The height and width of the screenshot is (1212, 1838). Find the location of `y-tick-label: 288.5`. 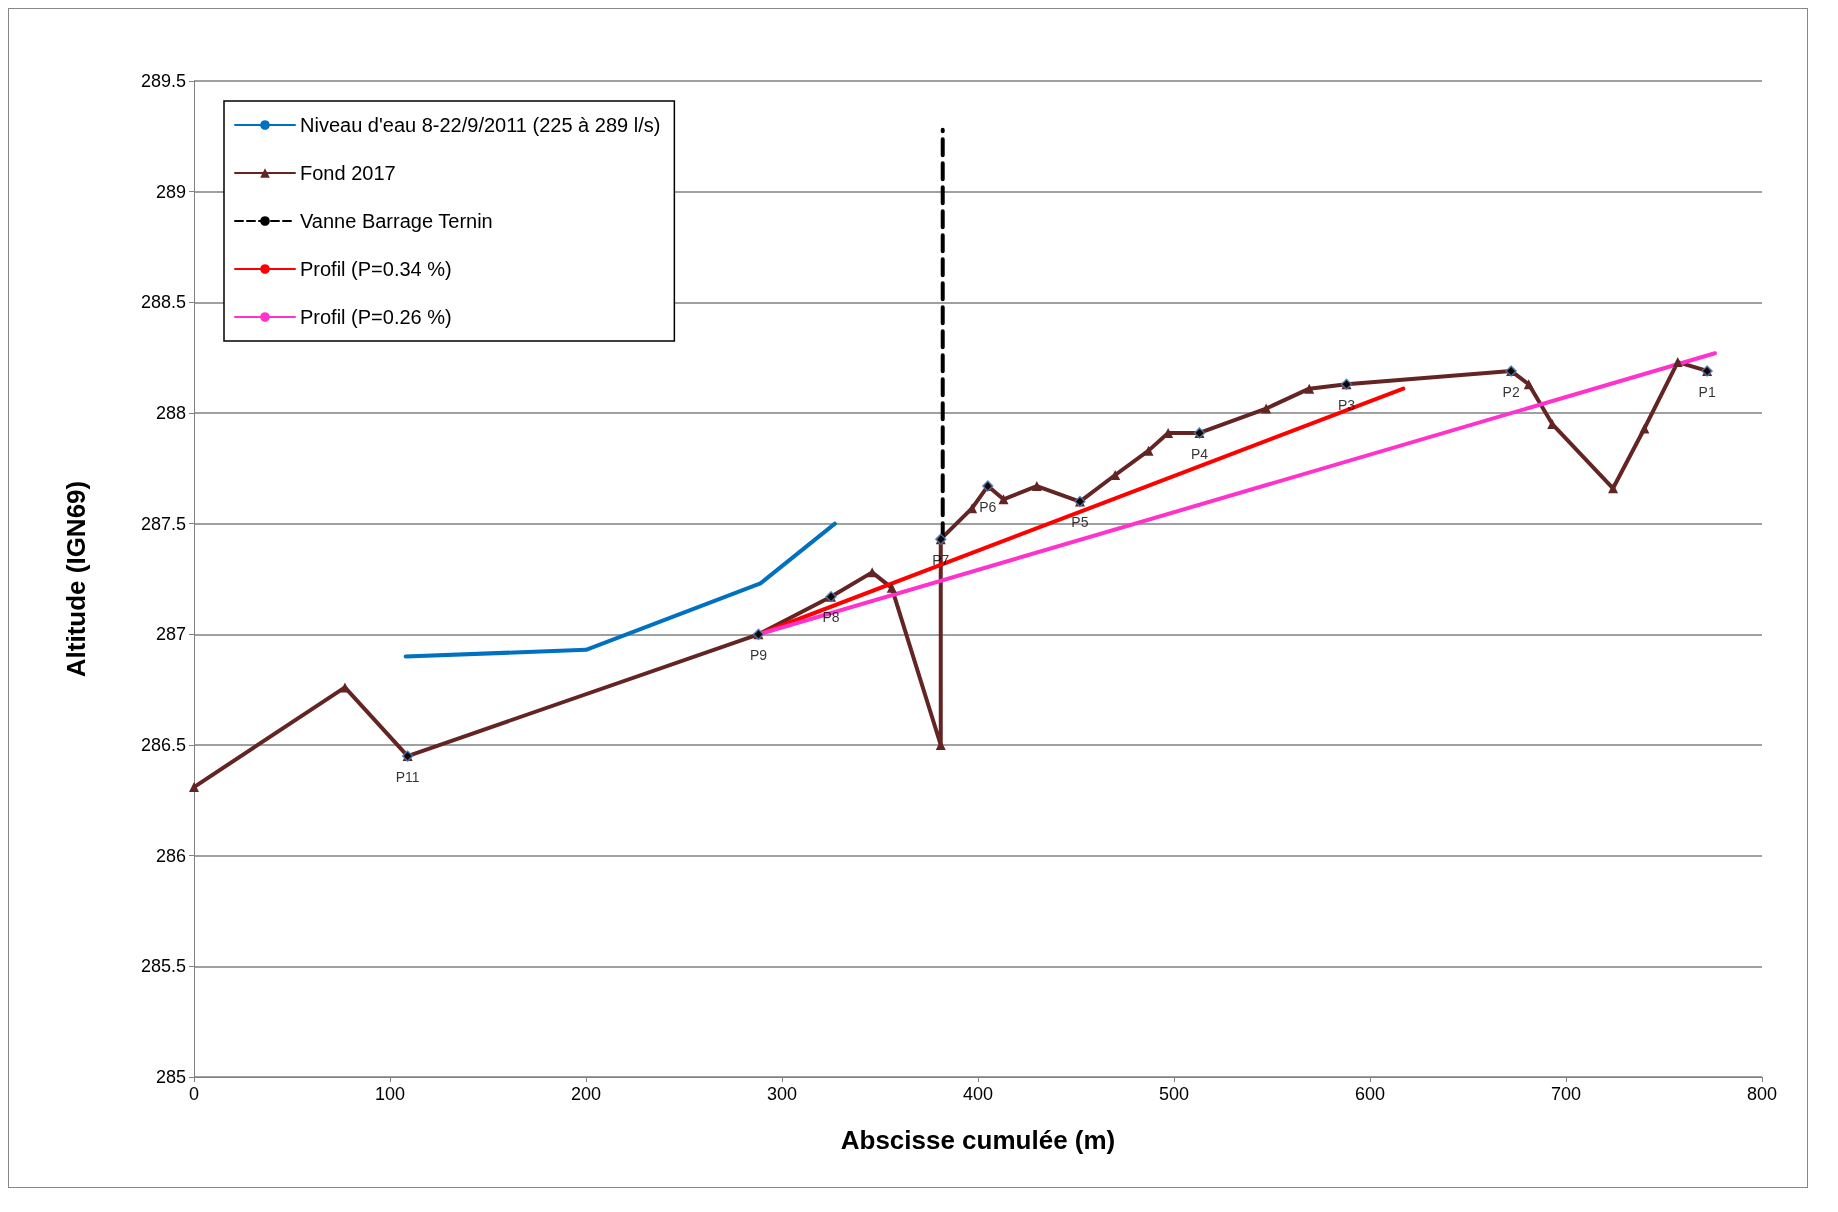

y-tick-label: 288.5 is located at coordinates (163, 302).